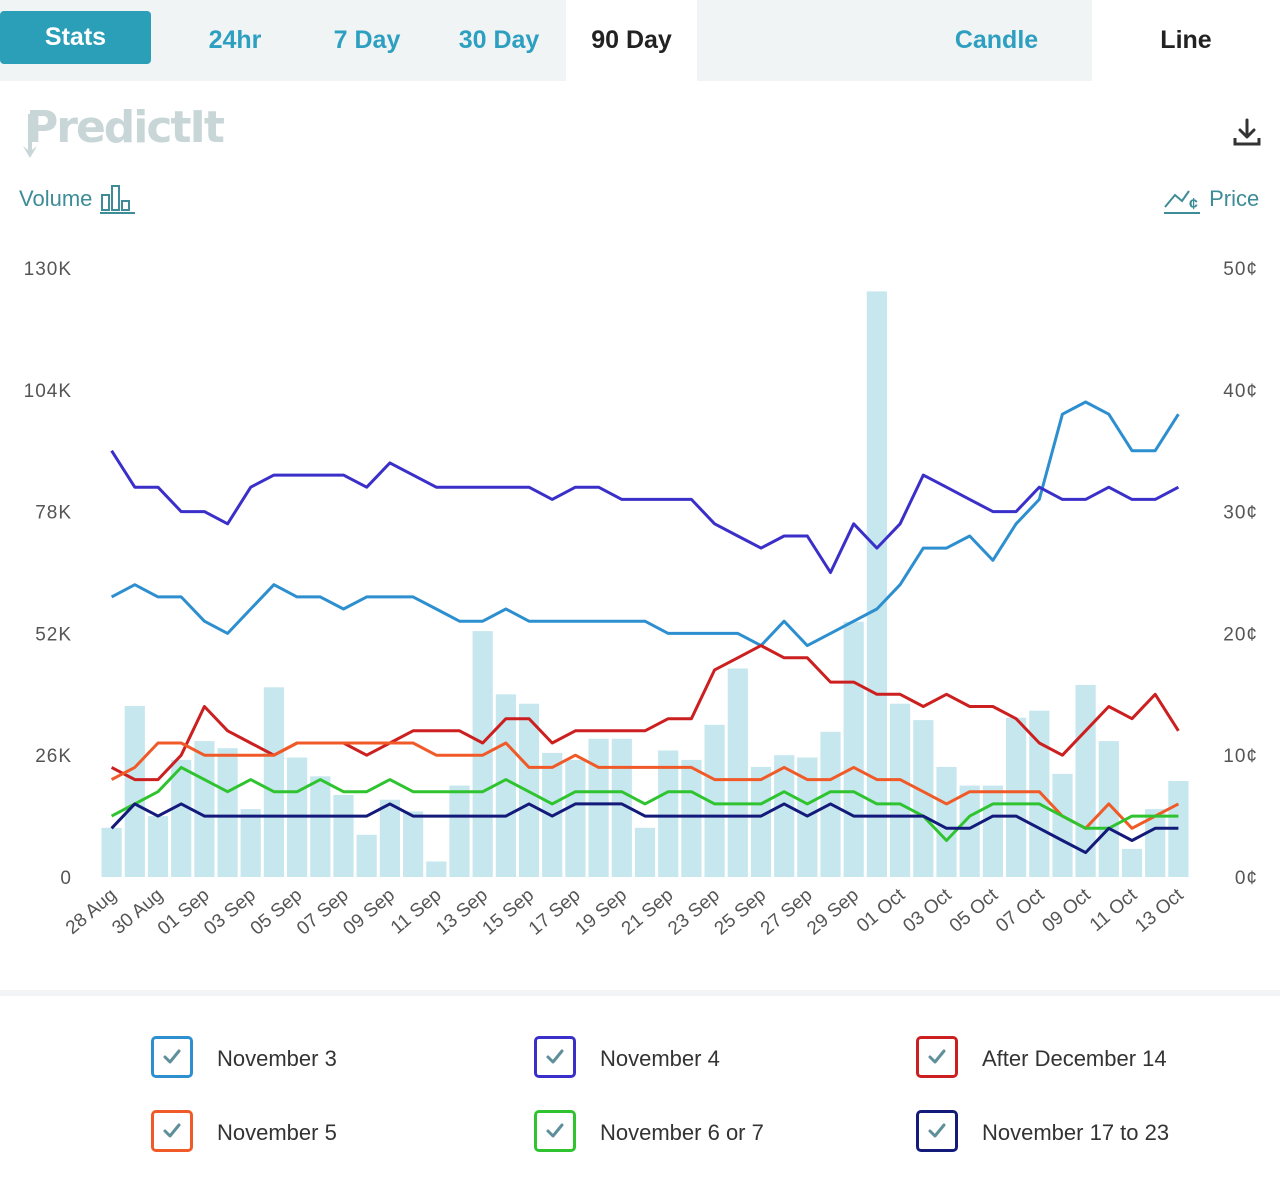  I want to click on tab-90-day: 90 Day, so click(631, 40).